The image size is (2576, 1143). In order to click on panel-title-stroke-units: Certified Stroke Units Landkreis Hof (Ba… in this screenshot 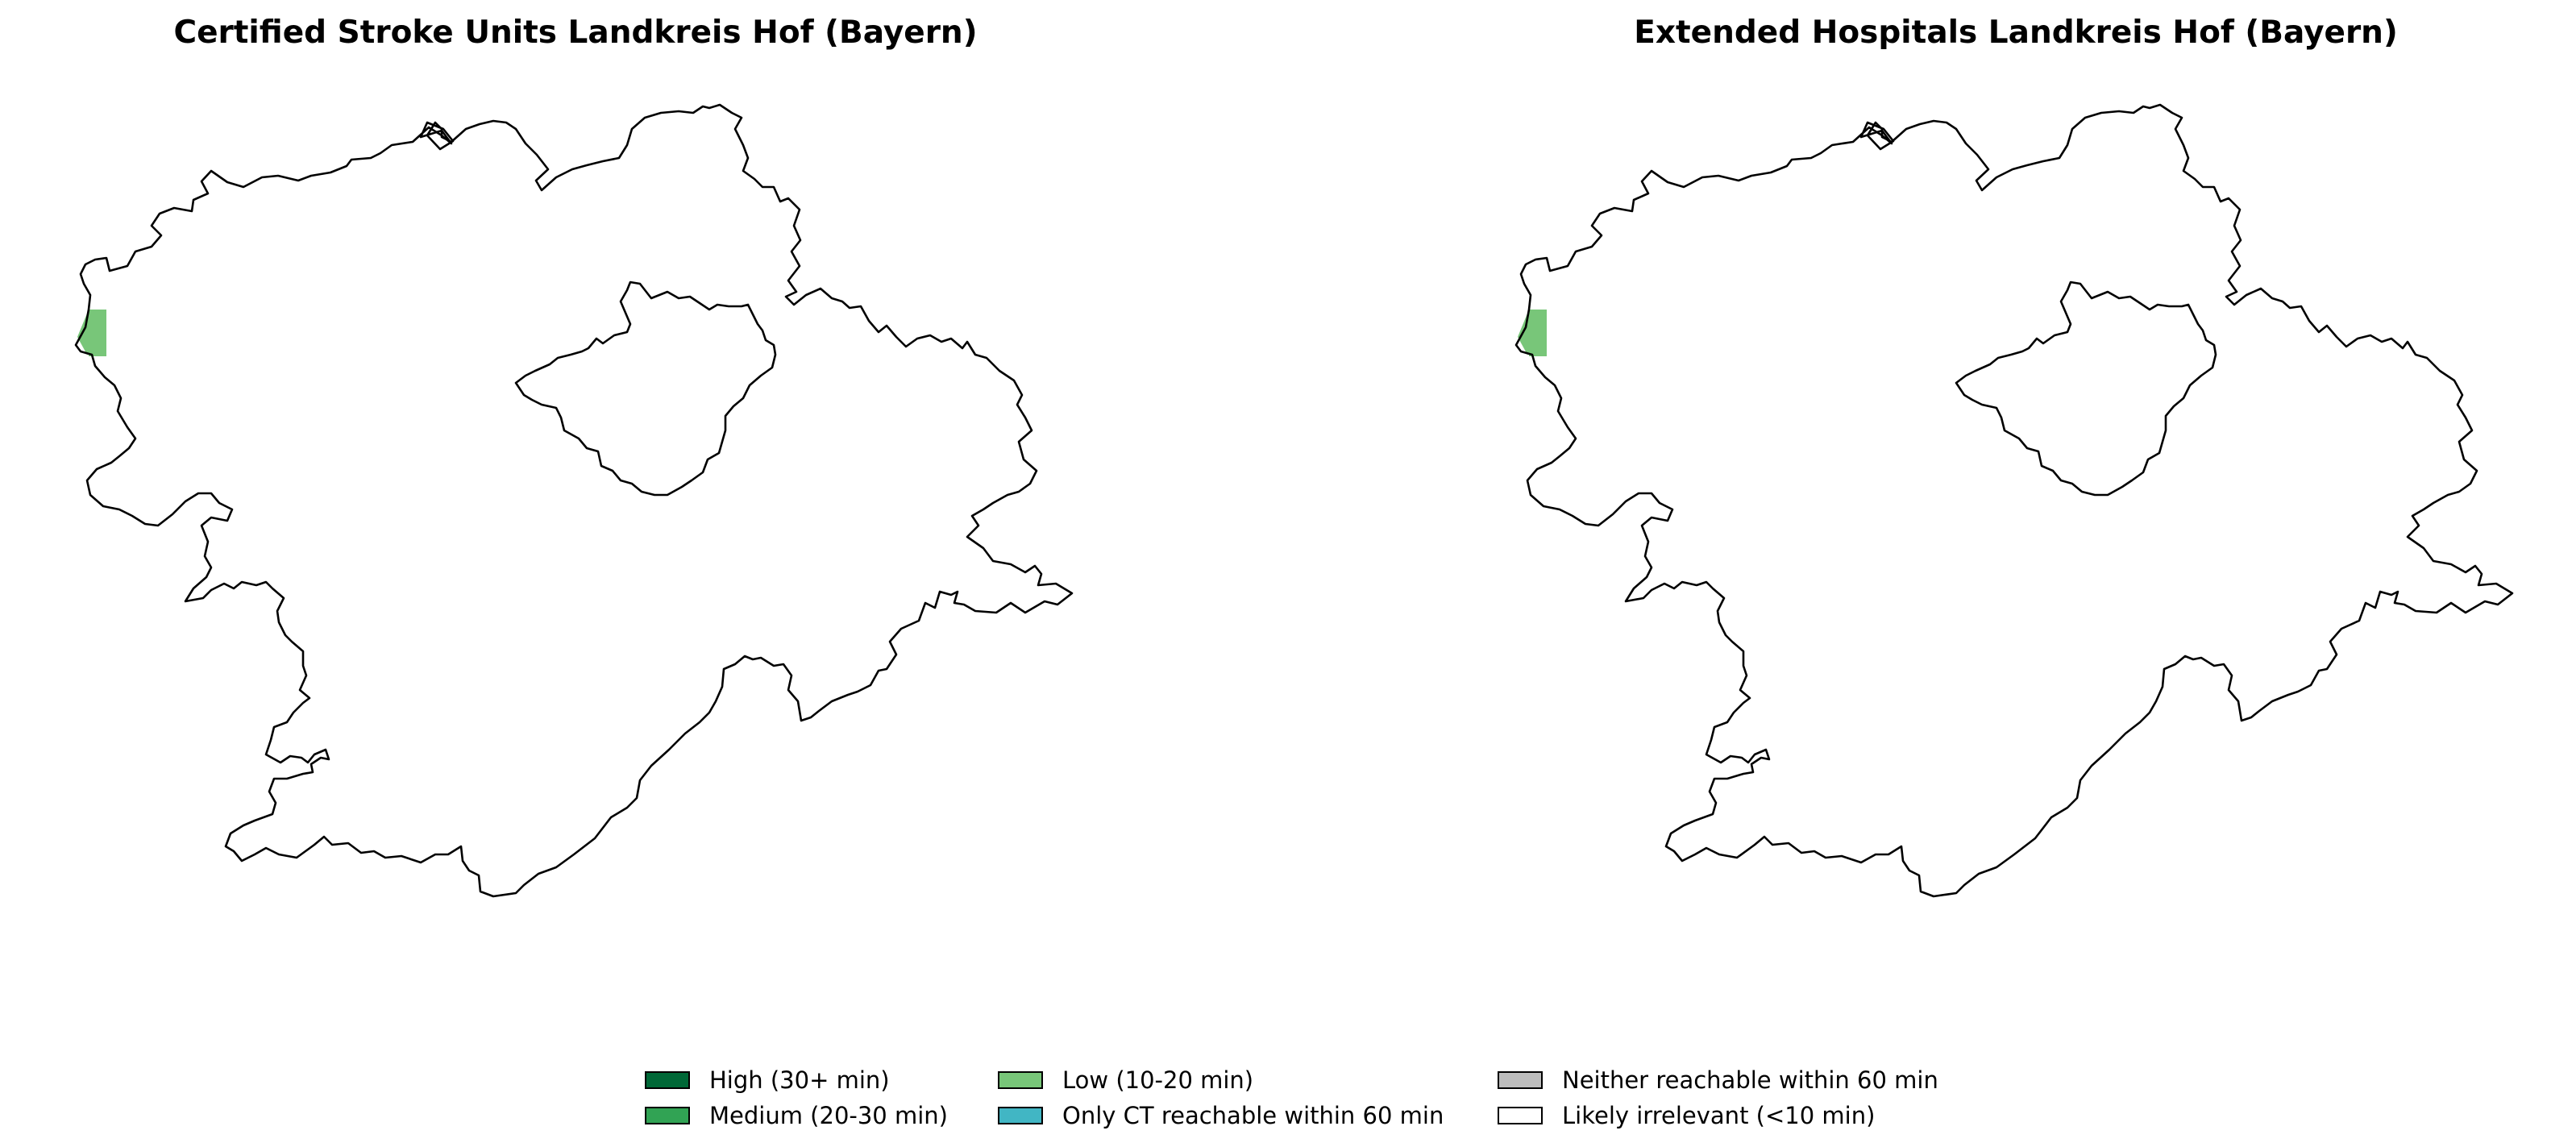, I will do `click(575, 33)`.